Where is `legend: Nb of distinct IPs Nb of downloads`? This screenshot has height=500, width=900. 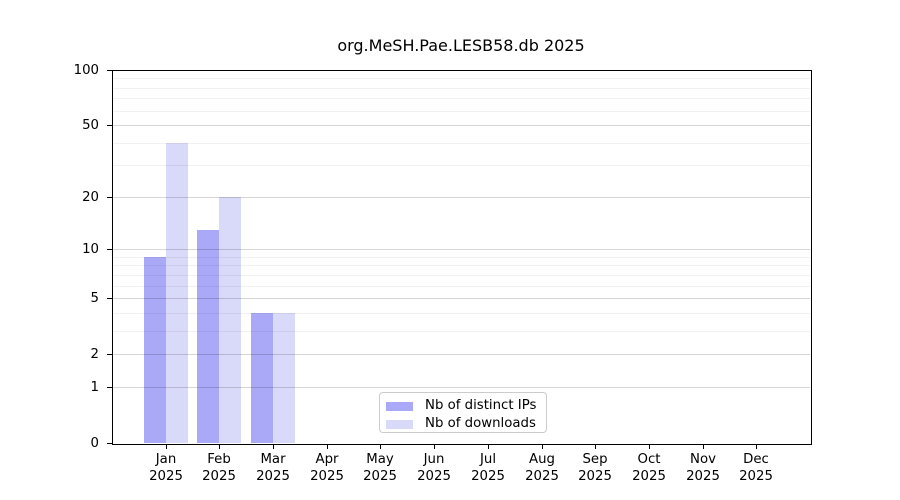 legend: Nb of distinct IPs Nb of downloads is located at coordinates (463, 412).